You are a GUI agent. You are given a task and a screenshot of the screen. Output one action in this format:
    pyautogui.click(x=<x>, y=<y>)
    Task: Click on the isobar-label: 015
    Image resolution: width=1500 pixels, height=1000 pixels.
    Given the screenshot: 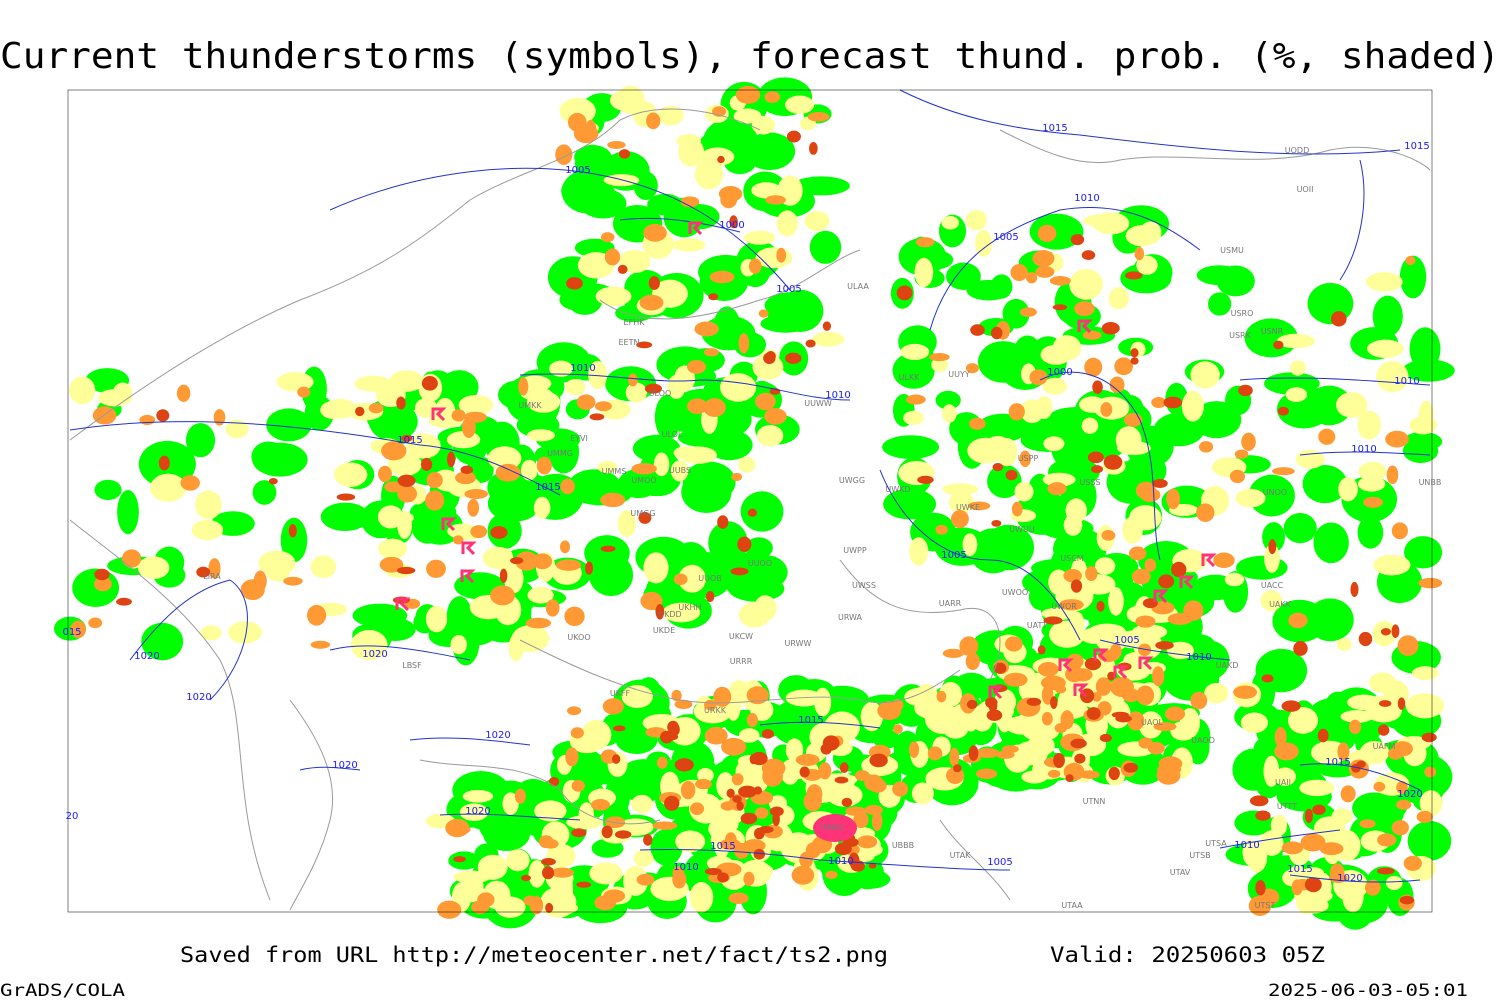 What is the action you would take?
    pyautogui.click(x=71, y=632)
    